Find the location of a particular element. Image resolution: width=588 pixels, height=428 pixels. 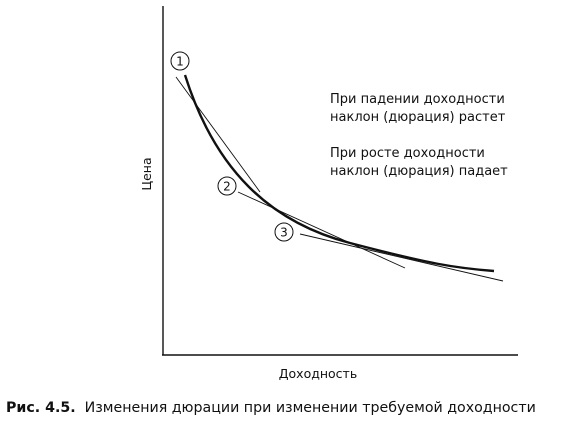

marker-1-circle is located at coordinates (180, 61).